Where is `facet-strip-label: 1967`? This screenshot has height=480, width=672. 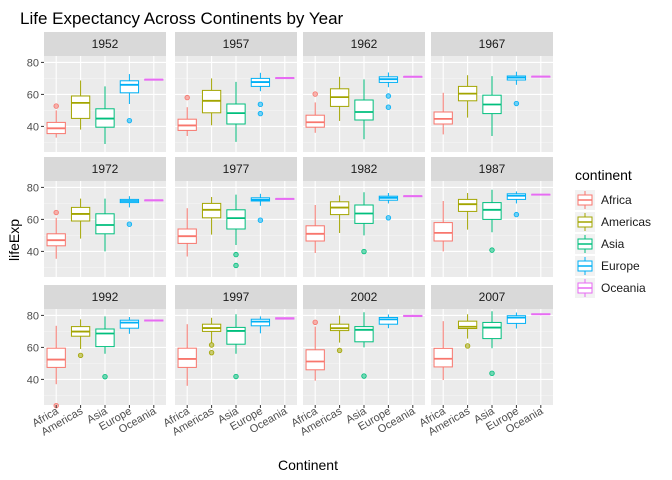 facet-strip-label: 1967 is located at coordinates (492, 44).